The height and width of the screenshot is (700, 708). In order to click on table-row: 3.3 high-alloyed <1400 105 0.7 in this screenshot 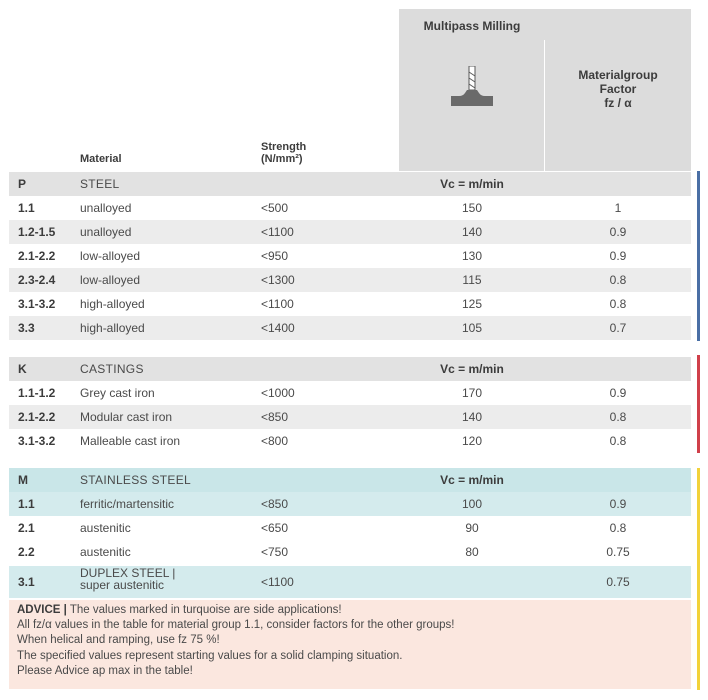, I will do `click(350, 328)`.